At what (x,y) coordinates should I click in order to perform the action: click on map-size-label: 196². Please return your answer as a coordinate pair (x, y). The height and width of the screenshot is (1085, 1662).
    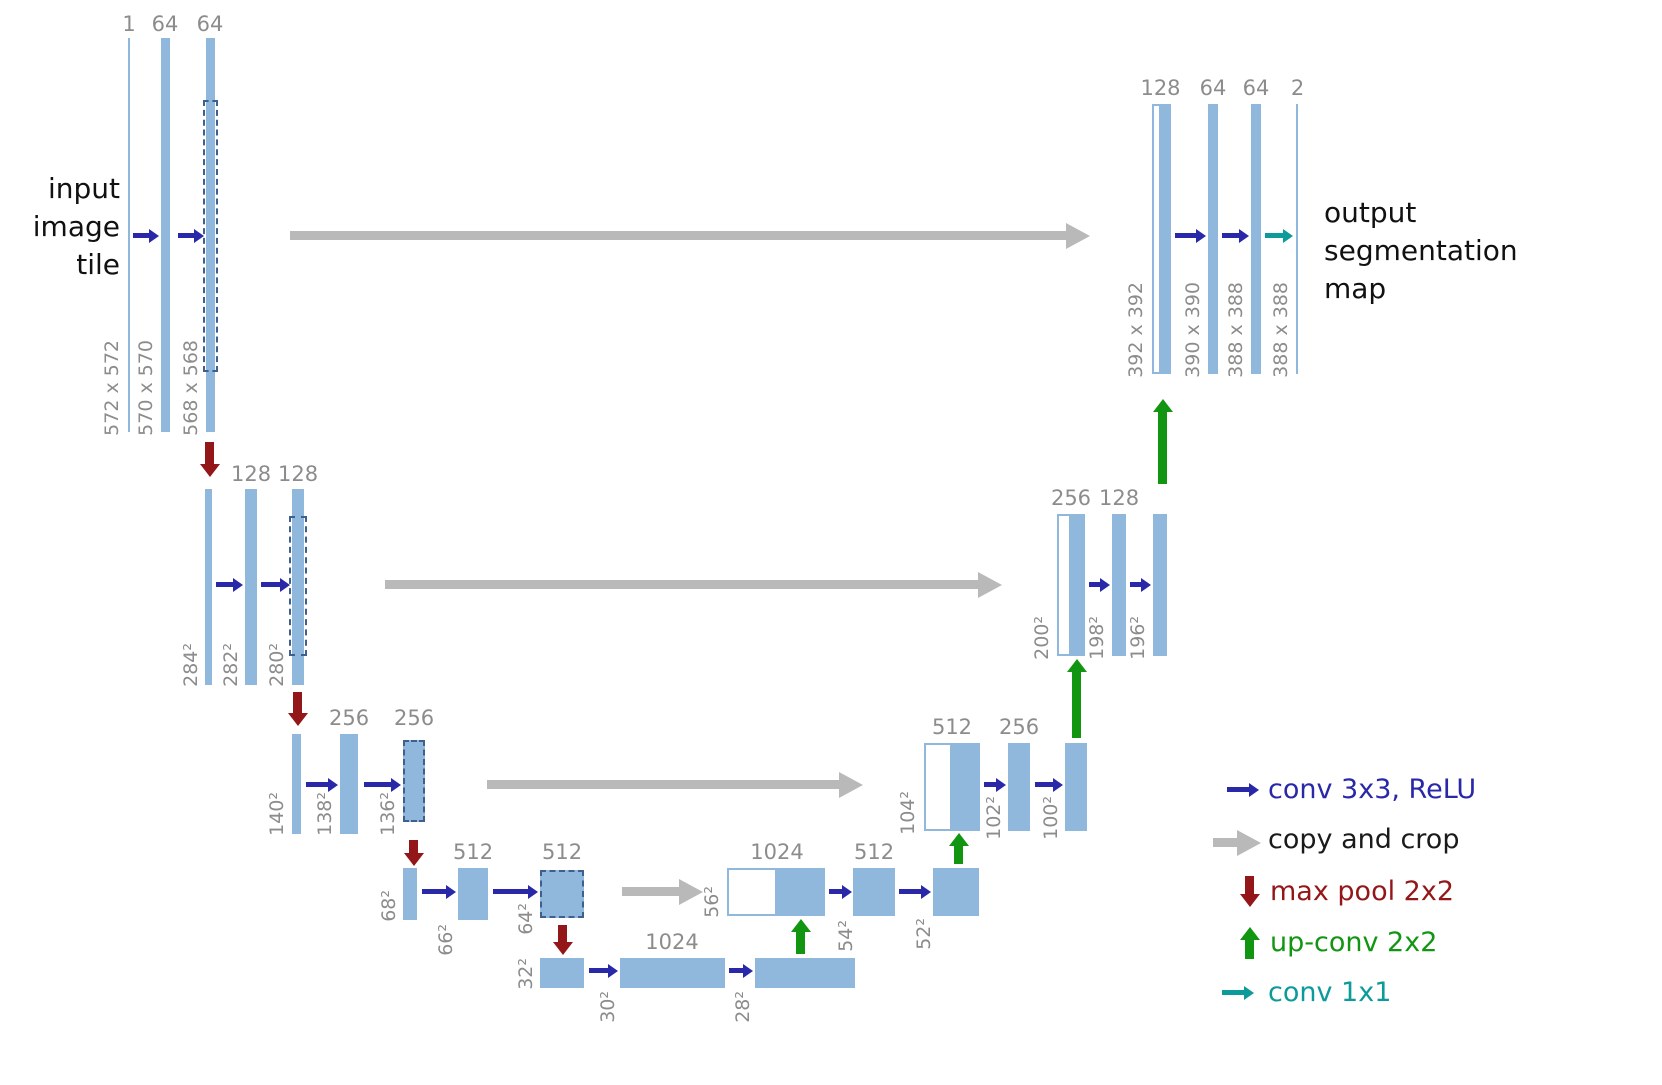
    Looking at the image, I should click on (1138, 638).